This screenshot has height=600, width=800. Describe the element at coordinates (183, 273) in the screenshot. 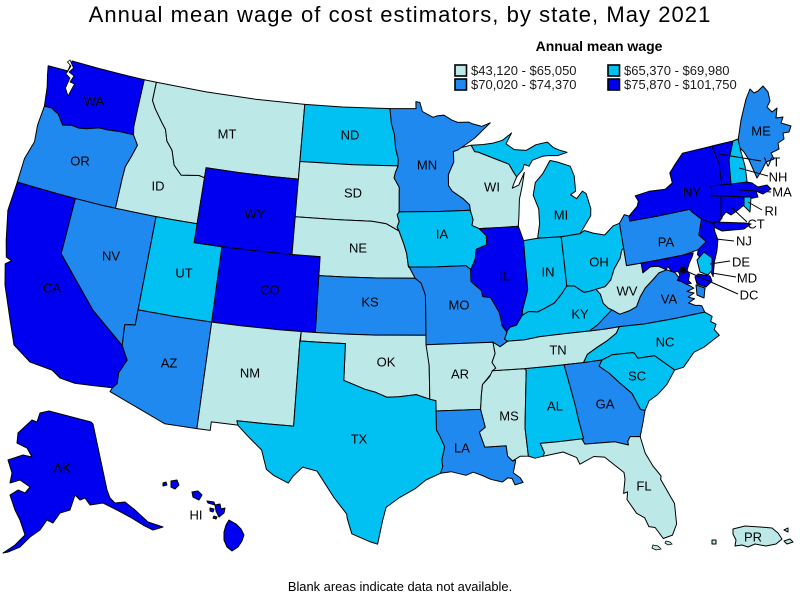

I see `svg-text: UT` at that location.